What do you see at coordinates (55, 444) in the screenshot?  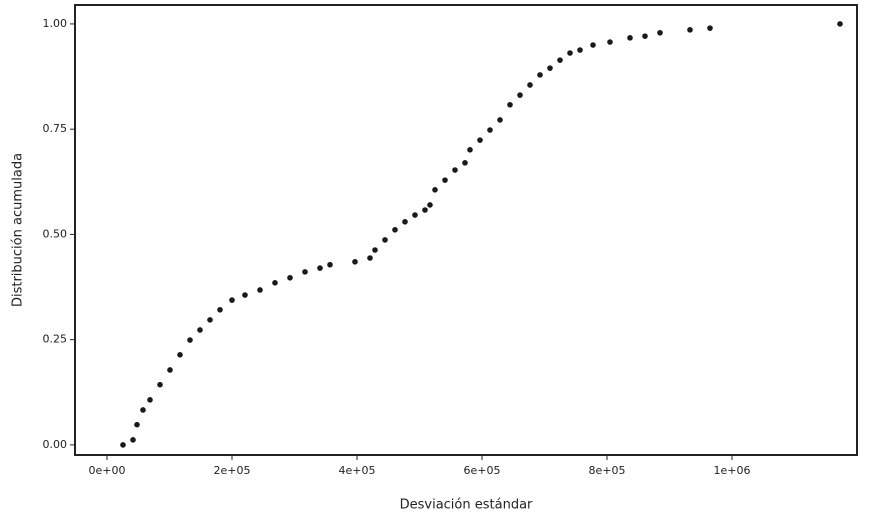 I see `y-tick-label: 0.00` at bounding box center [55, 444].